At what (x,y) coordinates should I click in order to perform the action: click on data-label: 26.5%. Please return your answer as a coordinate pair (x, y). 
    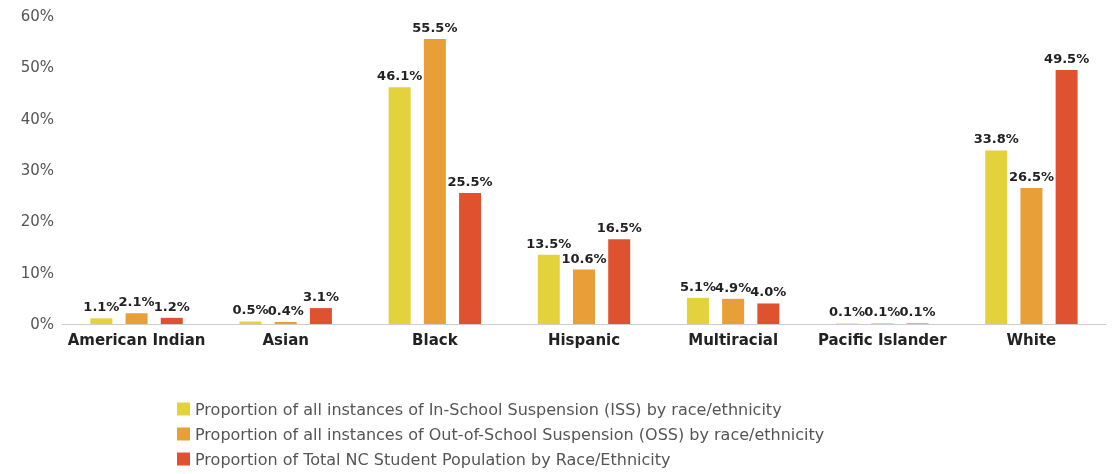
    Looking at the image, I should click on (1031, 176).